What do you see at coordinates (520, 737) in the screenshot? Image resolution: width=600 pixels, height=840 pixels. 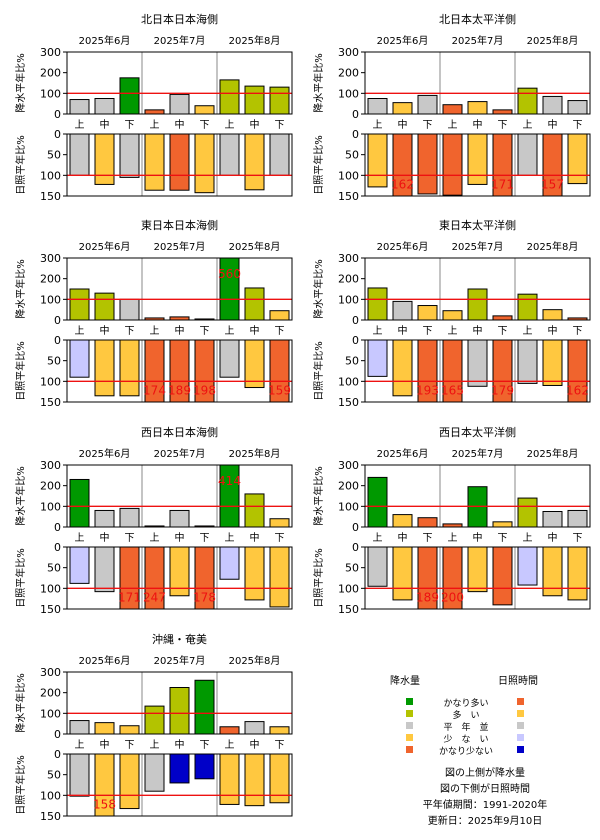 I see `legend-sun-swatch` at bounding box center [520, 737].